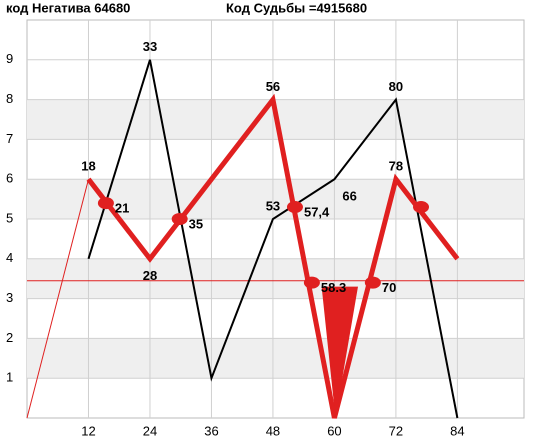 The width and height of the screenshot is (533, 445). I want to click on x-tick-label: 12, so click(88, 430).